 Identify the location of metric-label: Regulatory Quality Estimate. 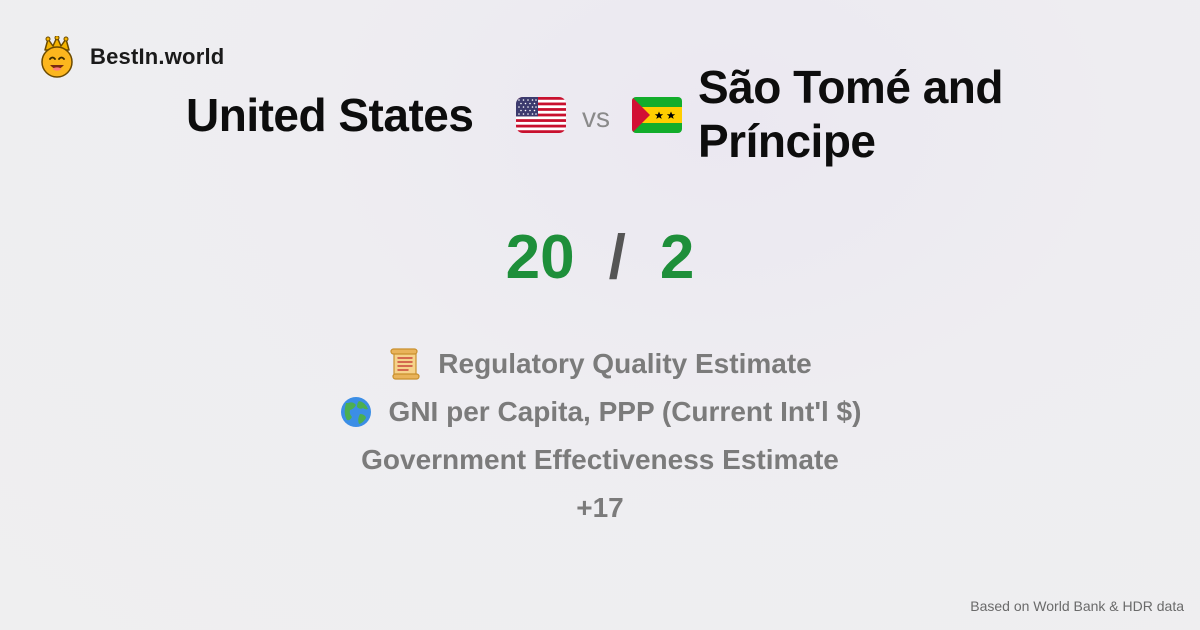
(625, 363).